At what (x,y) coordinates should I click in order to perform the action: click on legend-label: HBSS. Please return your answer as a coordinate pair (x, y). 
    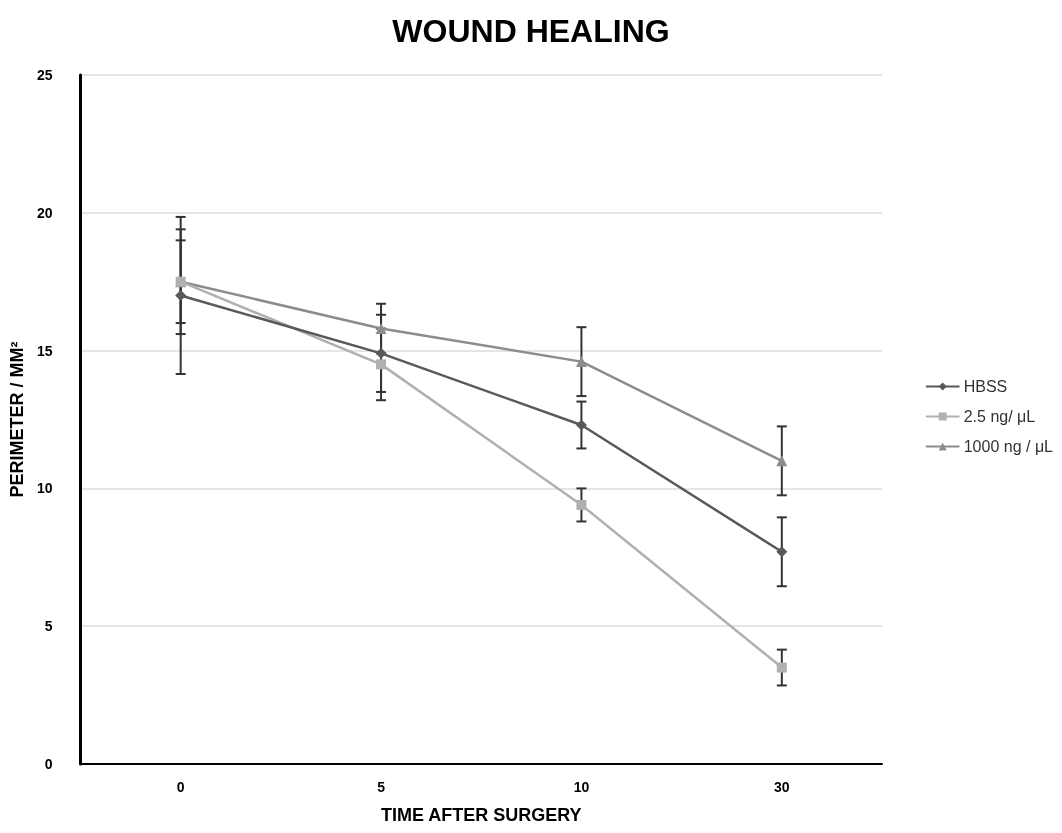
    Looking at the image, I should click on (985, 386).